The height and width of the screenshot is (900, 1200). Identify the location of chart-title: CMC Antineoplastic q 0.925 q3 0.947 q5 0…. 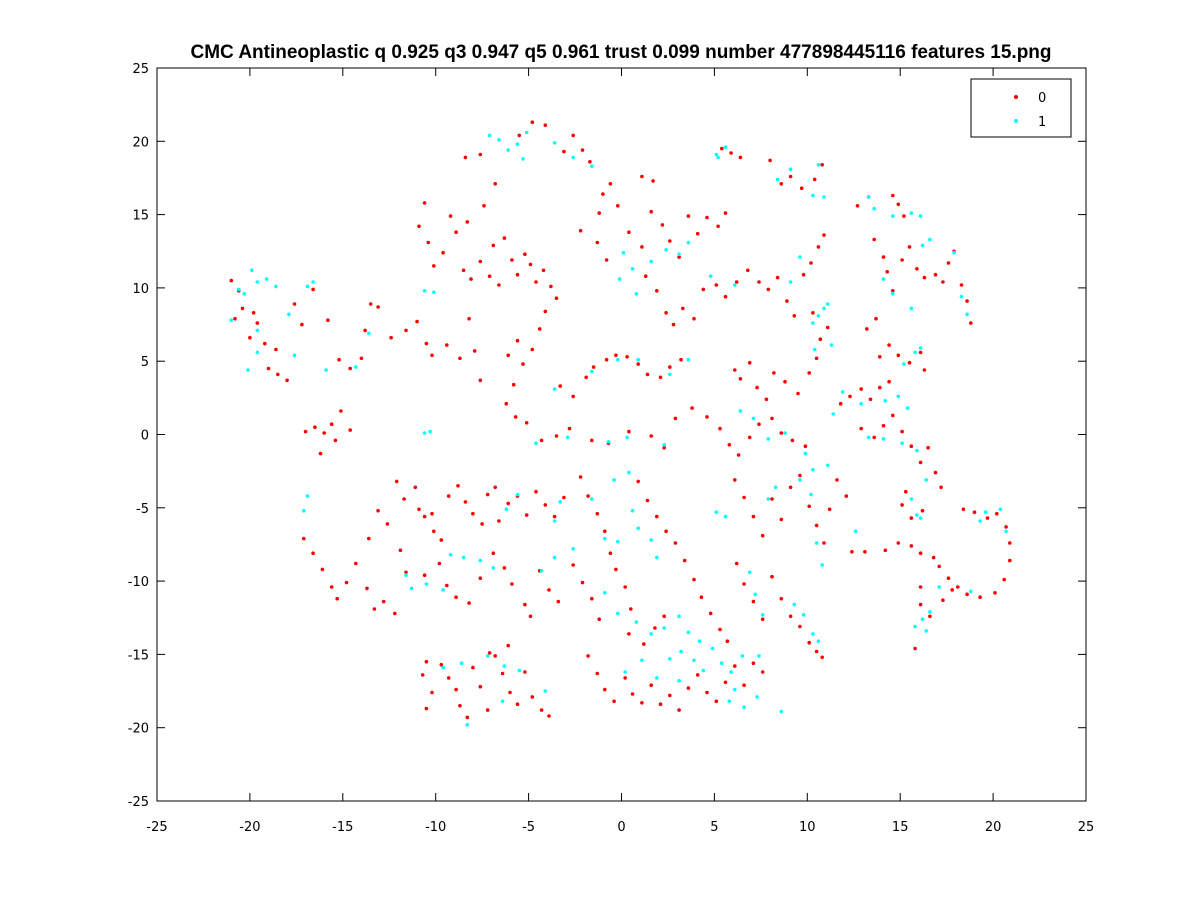
(620, 52).